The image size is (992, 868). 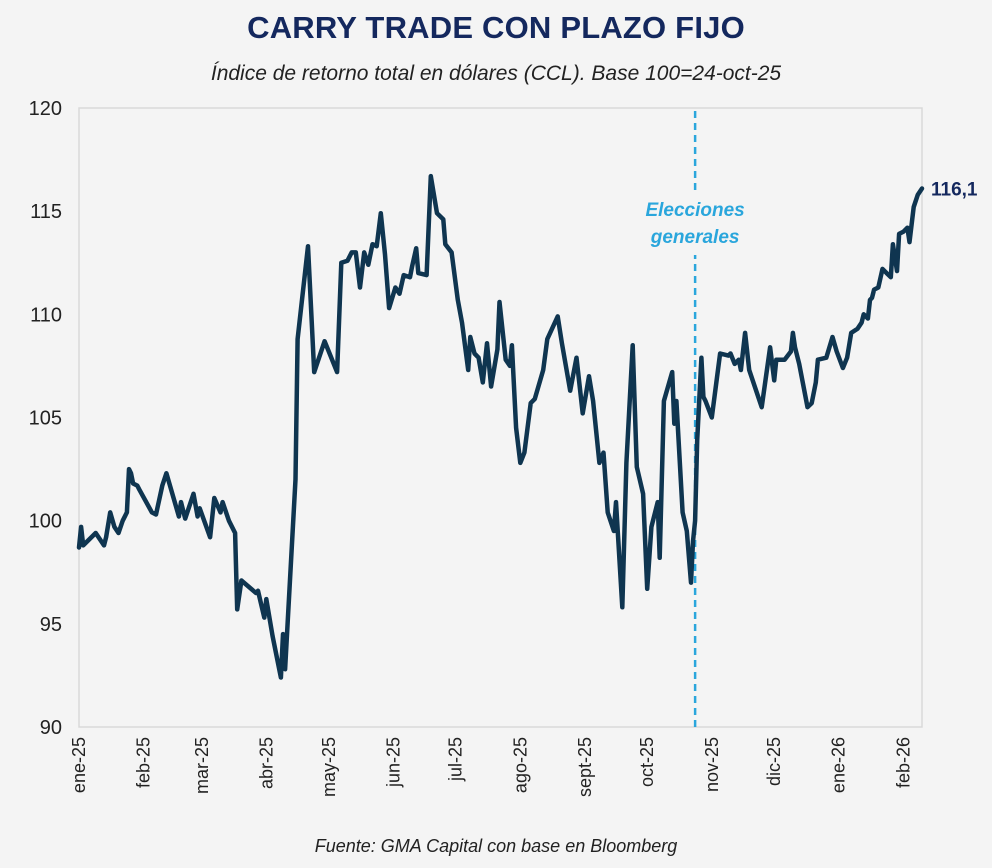 I want to click on x-tick-label: ago-25, so click(x=520, y=765).